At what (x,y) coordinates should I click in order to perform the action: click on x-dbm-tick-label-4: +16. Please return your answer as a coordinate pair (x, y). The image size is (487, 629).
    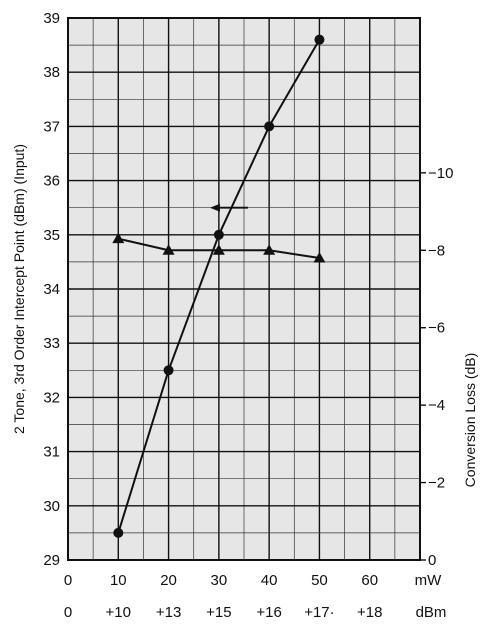
    Looking at the image, I should click on (268, 612).